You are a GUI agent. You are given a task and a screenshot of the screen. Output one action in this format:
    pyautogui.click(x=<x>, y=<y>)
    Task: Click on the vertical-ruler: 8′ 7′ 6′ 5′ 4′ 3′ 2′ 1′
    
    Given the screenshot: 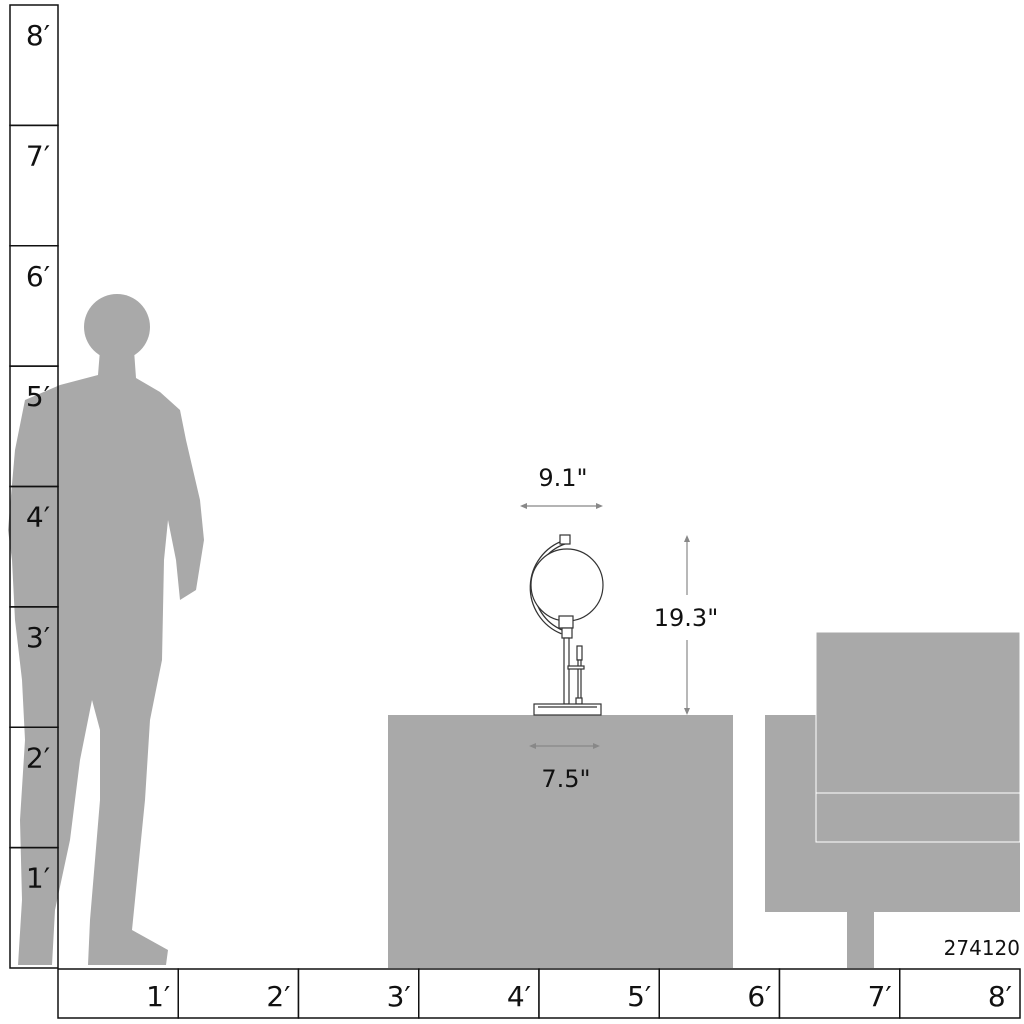 What is the action you would take?
    pyautogui.click(x=34, y=486)
    